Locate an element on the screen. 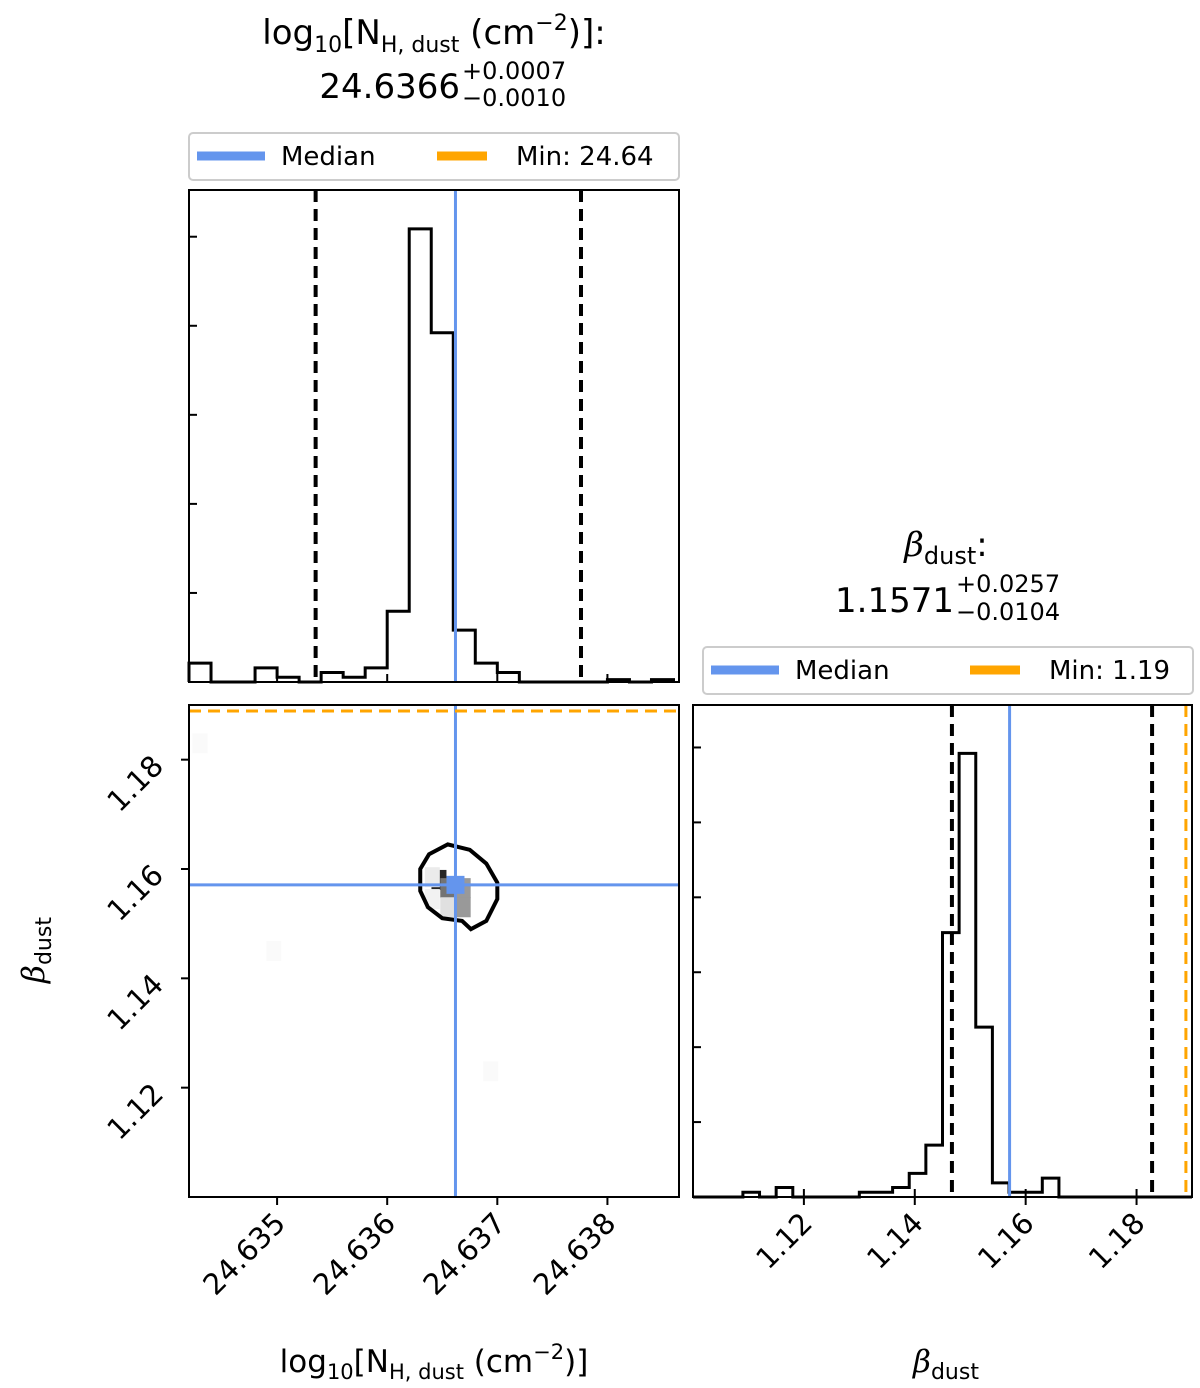  joint-density-panel is located at coordinates (434, 951).